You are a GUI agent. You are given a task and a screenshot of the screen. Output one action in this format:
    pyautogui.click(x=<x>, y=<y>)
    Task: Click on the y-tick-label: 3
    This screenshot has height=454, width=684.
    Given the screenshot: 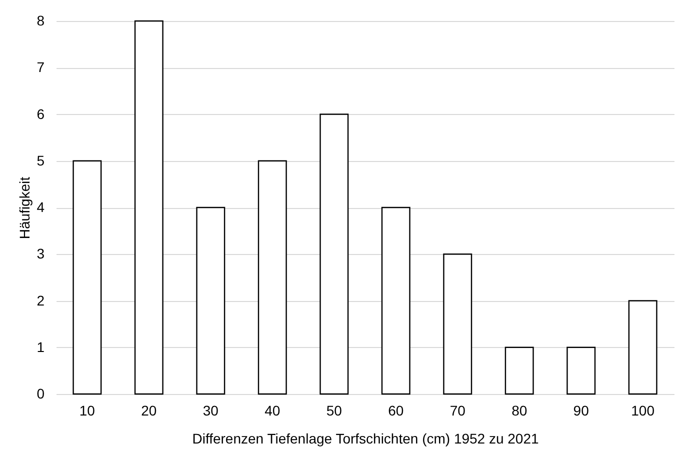 What is the action you would take?
    pyautogui.click(x=40, y=254)
    